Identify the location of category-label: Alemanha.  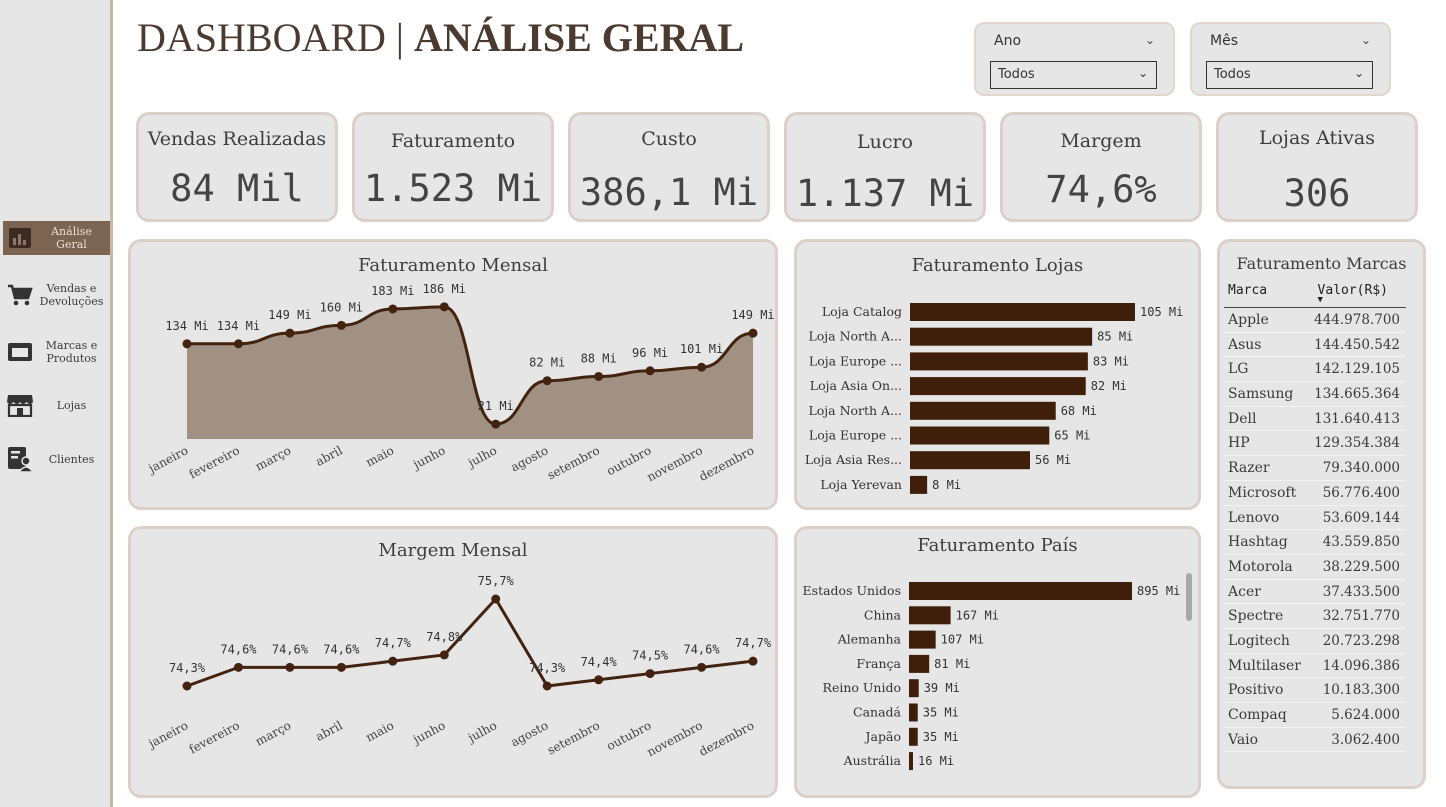
(869, 639).